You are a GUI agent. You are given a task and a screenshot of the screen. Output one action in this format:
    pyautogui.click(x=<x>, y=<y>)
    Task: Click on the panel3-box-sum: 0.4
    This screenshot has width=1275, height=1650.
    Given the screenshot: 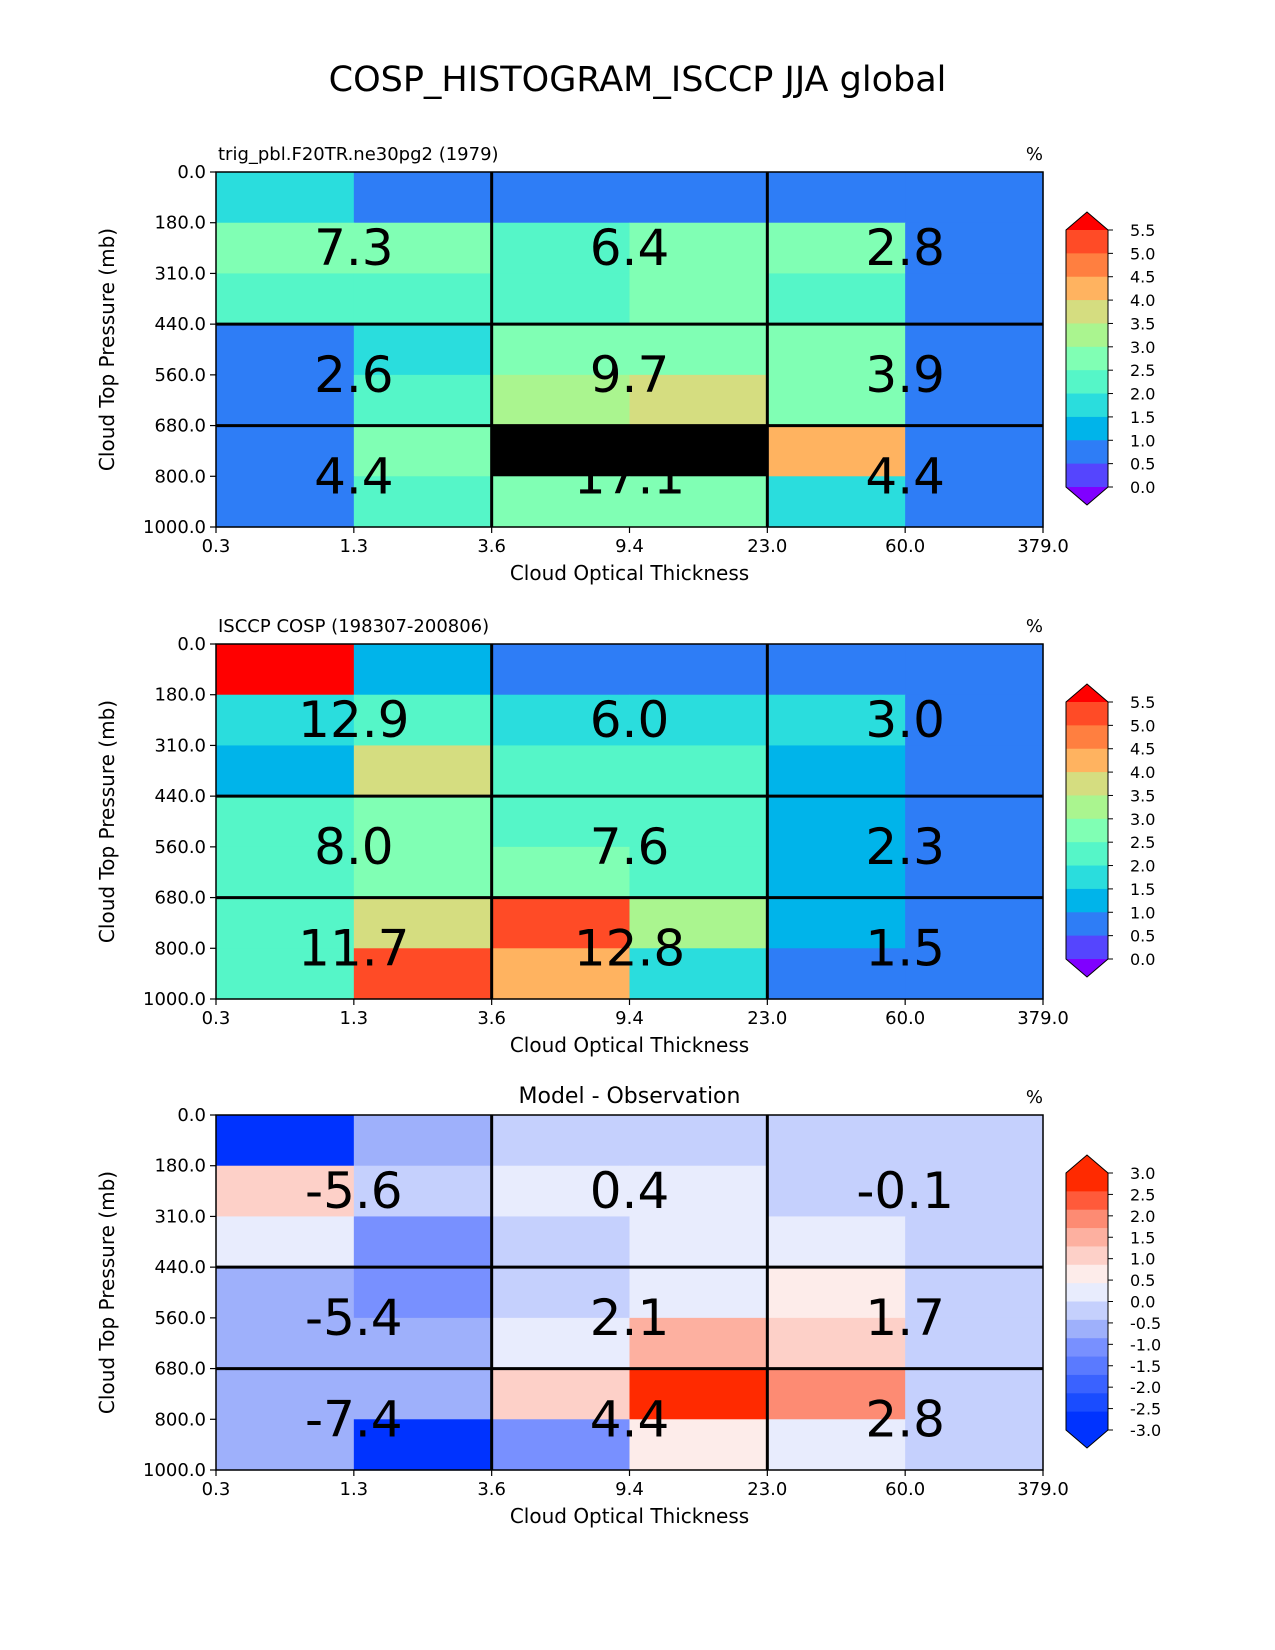 What is the action you would take?
    pyautogui.click(x=630, y=1191)
    